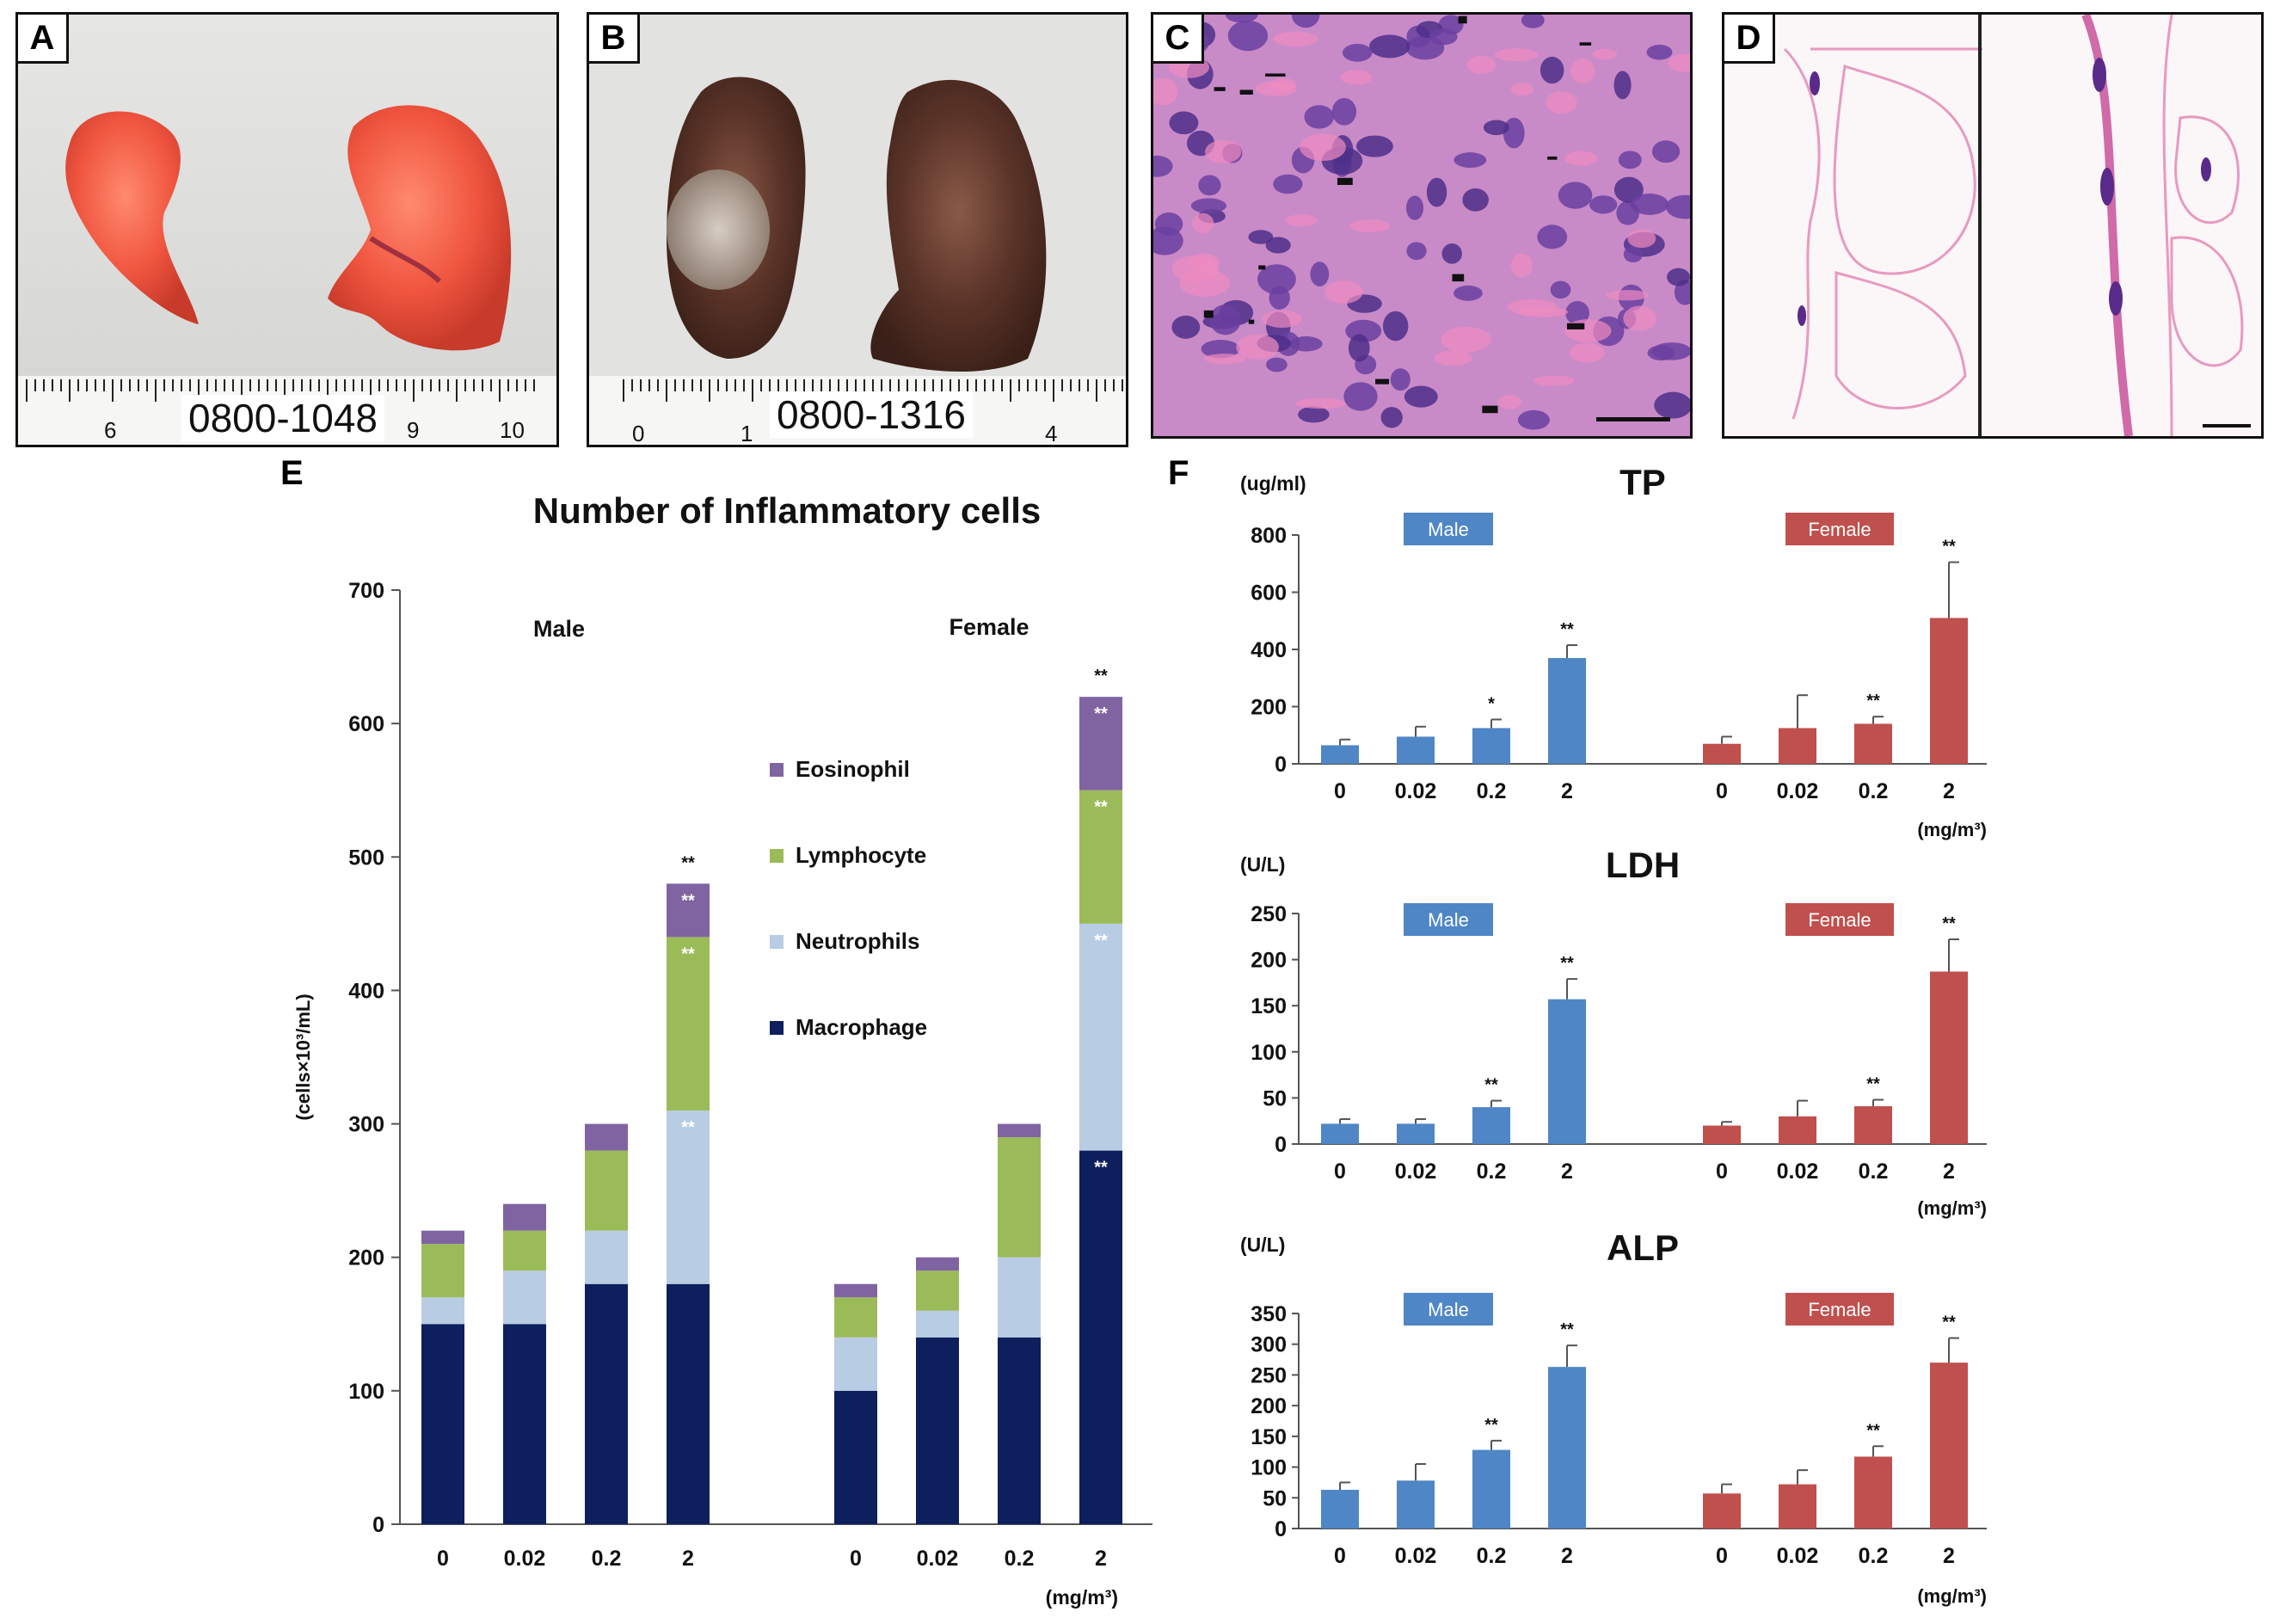 The height and width of the screenshot is (1624, 2274). Describe the element at coordinates (413, 430) in the screenshot. I see `ruler-num-a-2: 9` at that location.